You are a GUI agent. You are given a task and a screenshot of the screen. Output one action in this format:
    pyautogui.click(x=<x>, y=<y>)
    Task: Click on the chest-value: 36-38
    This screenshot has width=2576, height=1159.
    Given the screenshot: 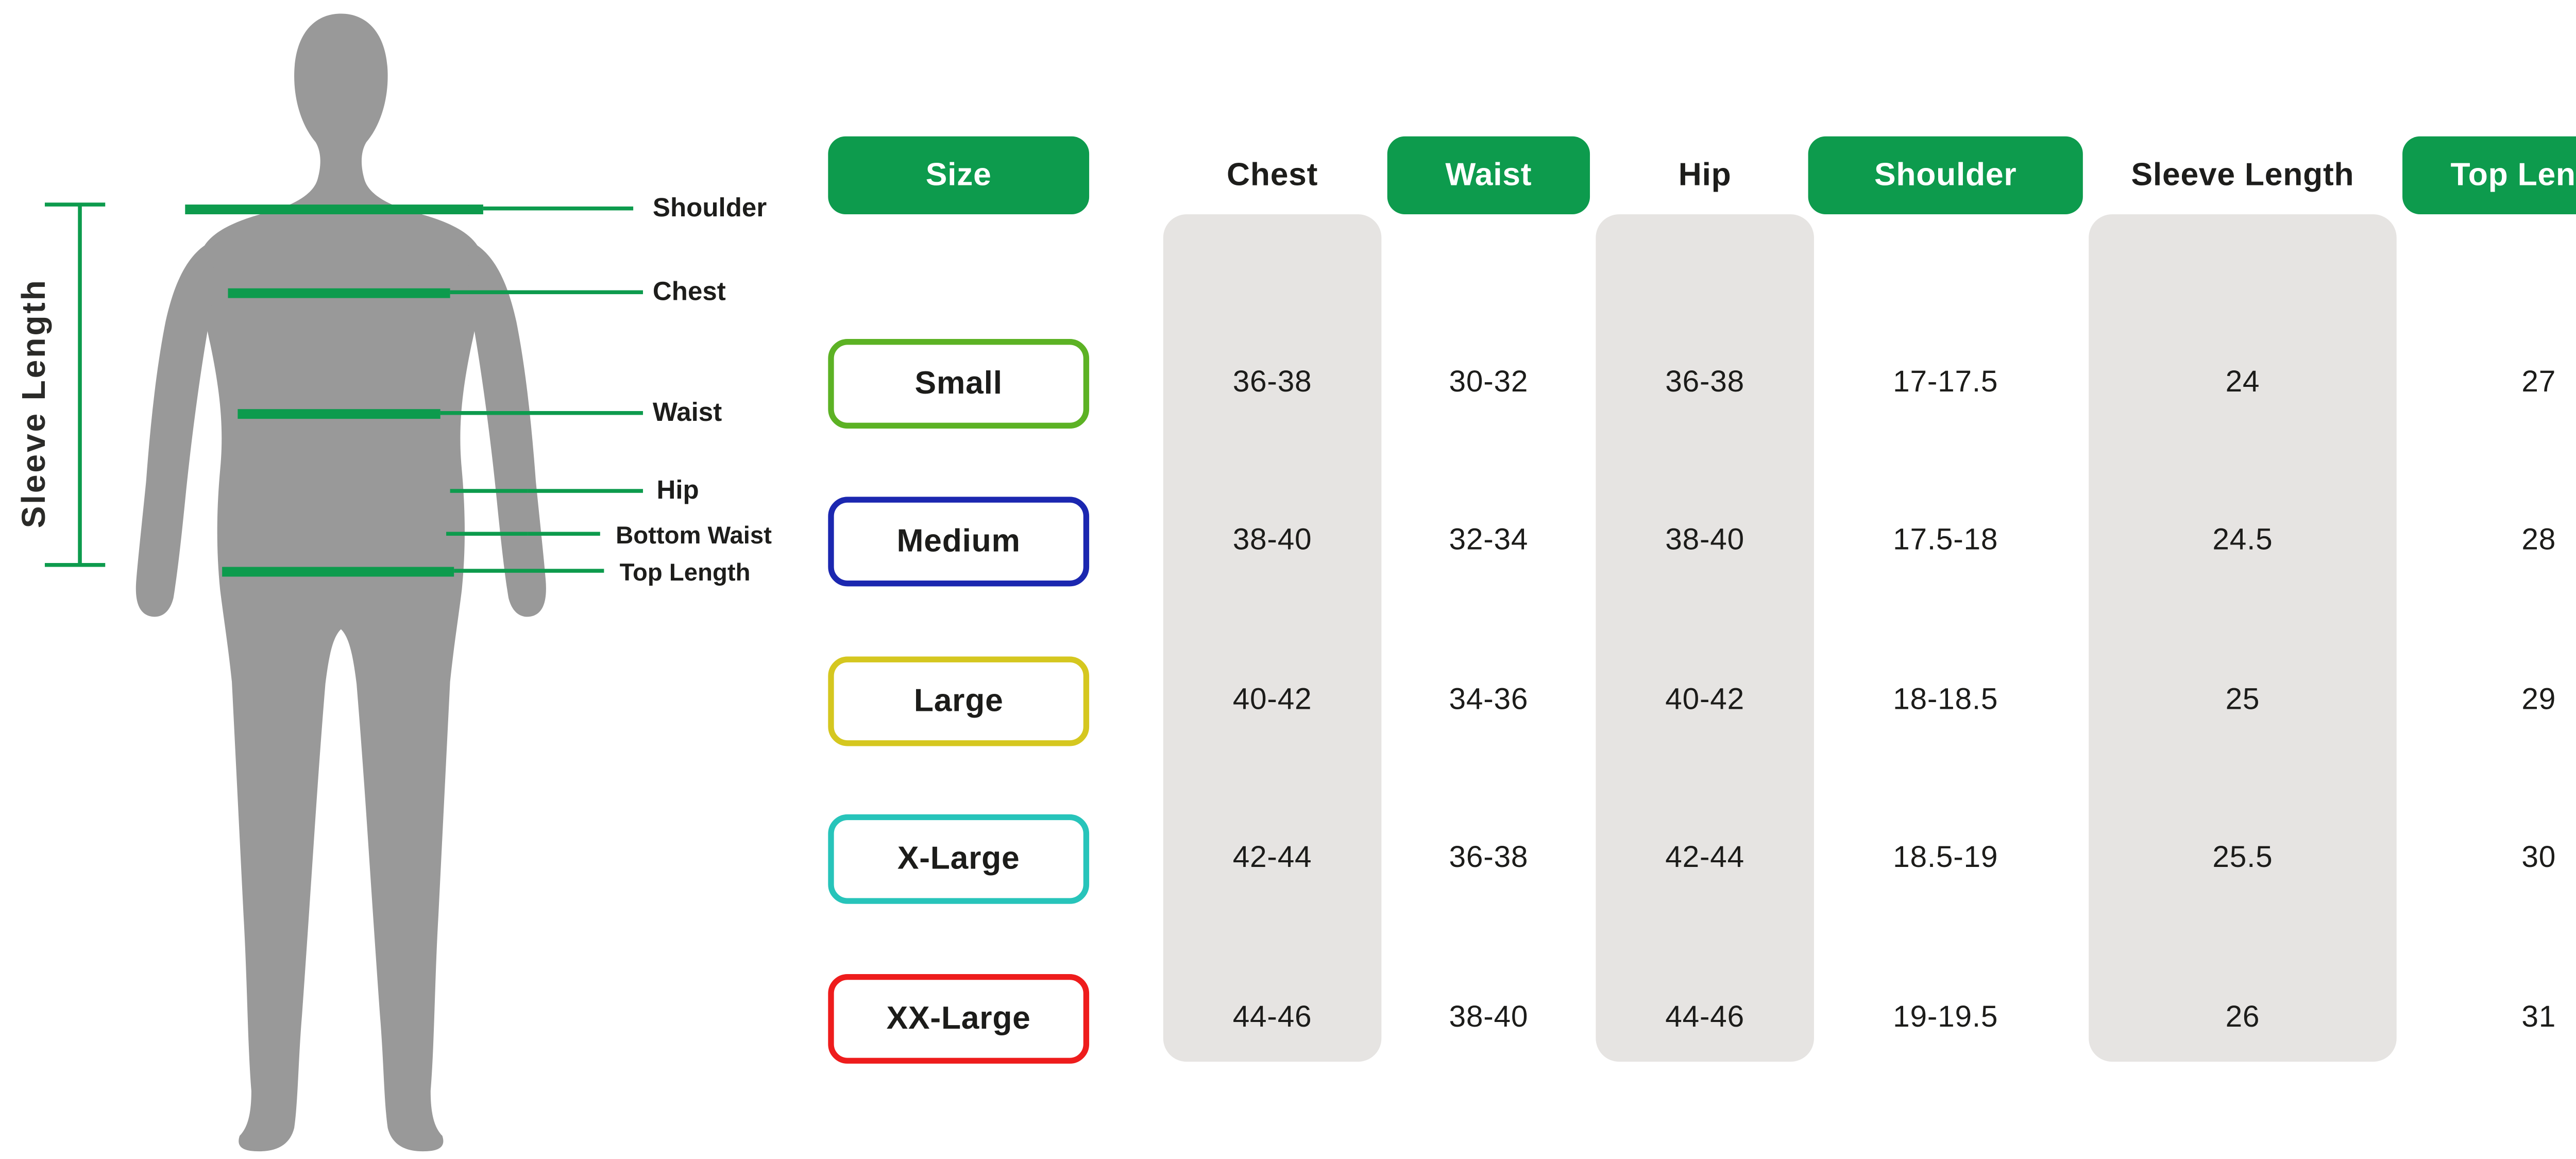 What is the action you would take?
    pyautogui.click(x=1272, y=383)
    